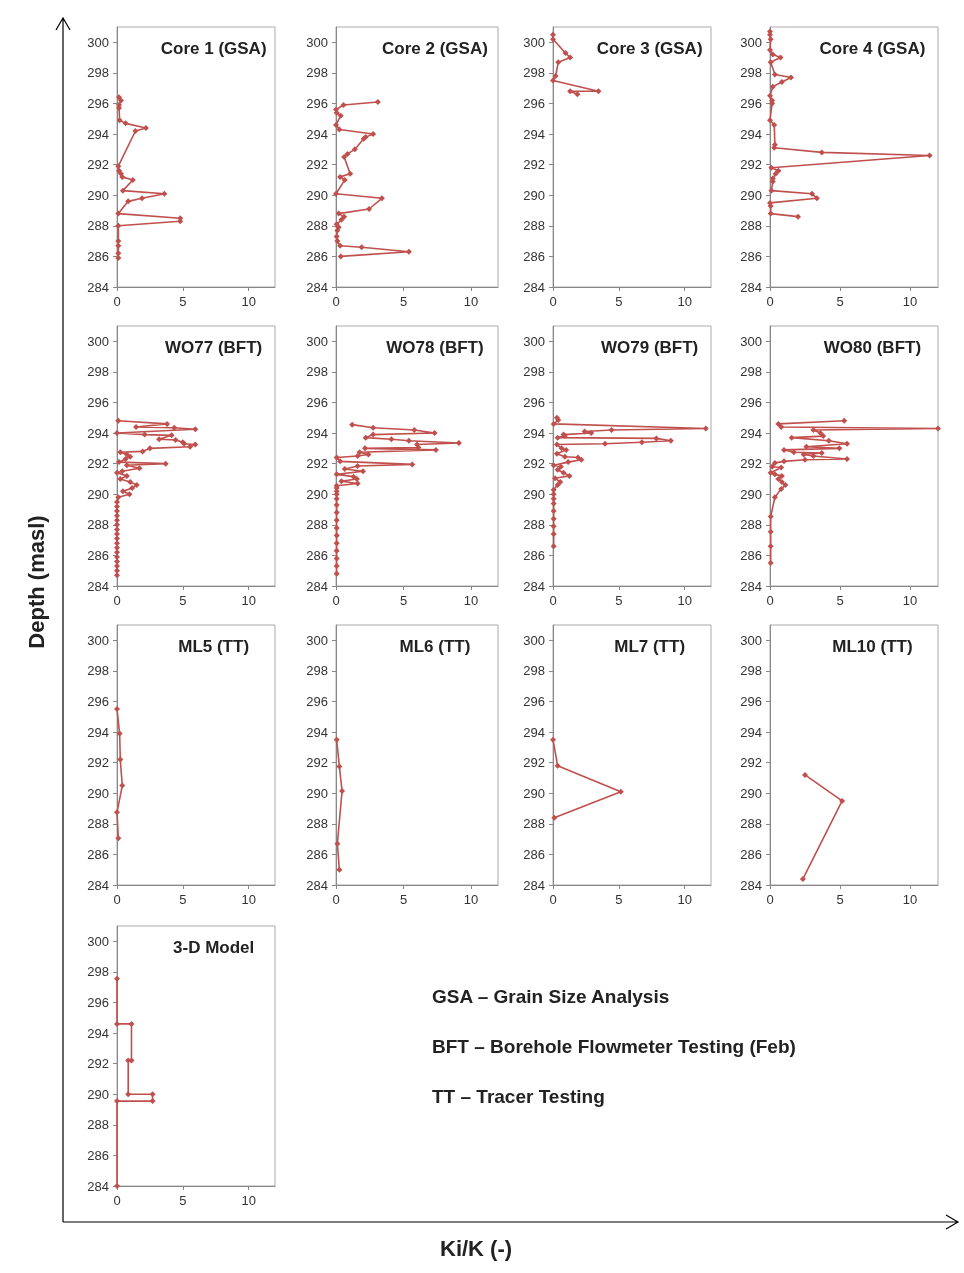 This screenshot has width=964, height=1273. Describe the element at coordinates (553, 600) in the screenshot. I see `x-tick-label: 0` at that location.